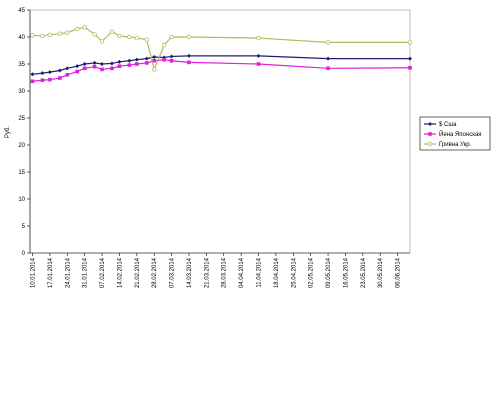 The width and height of the screenshot is (500, 400). Describe the element at coordinates (21, 200) in the screenshot. I see `y-tick-label: 10` at that location.